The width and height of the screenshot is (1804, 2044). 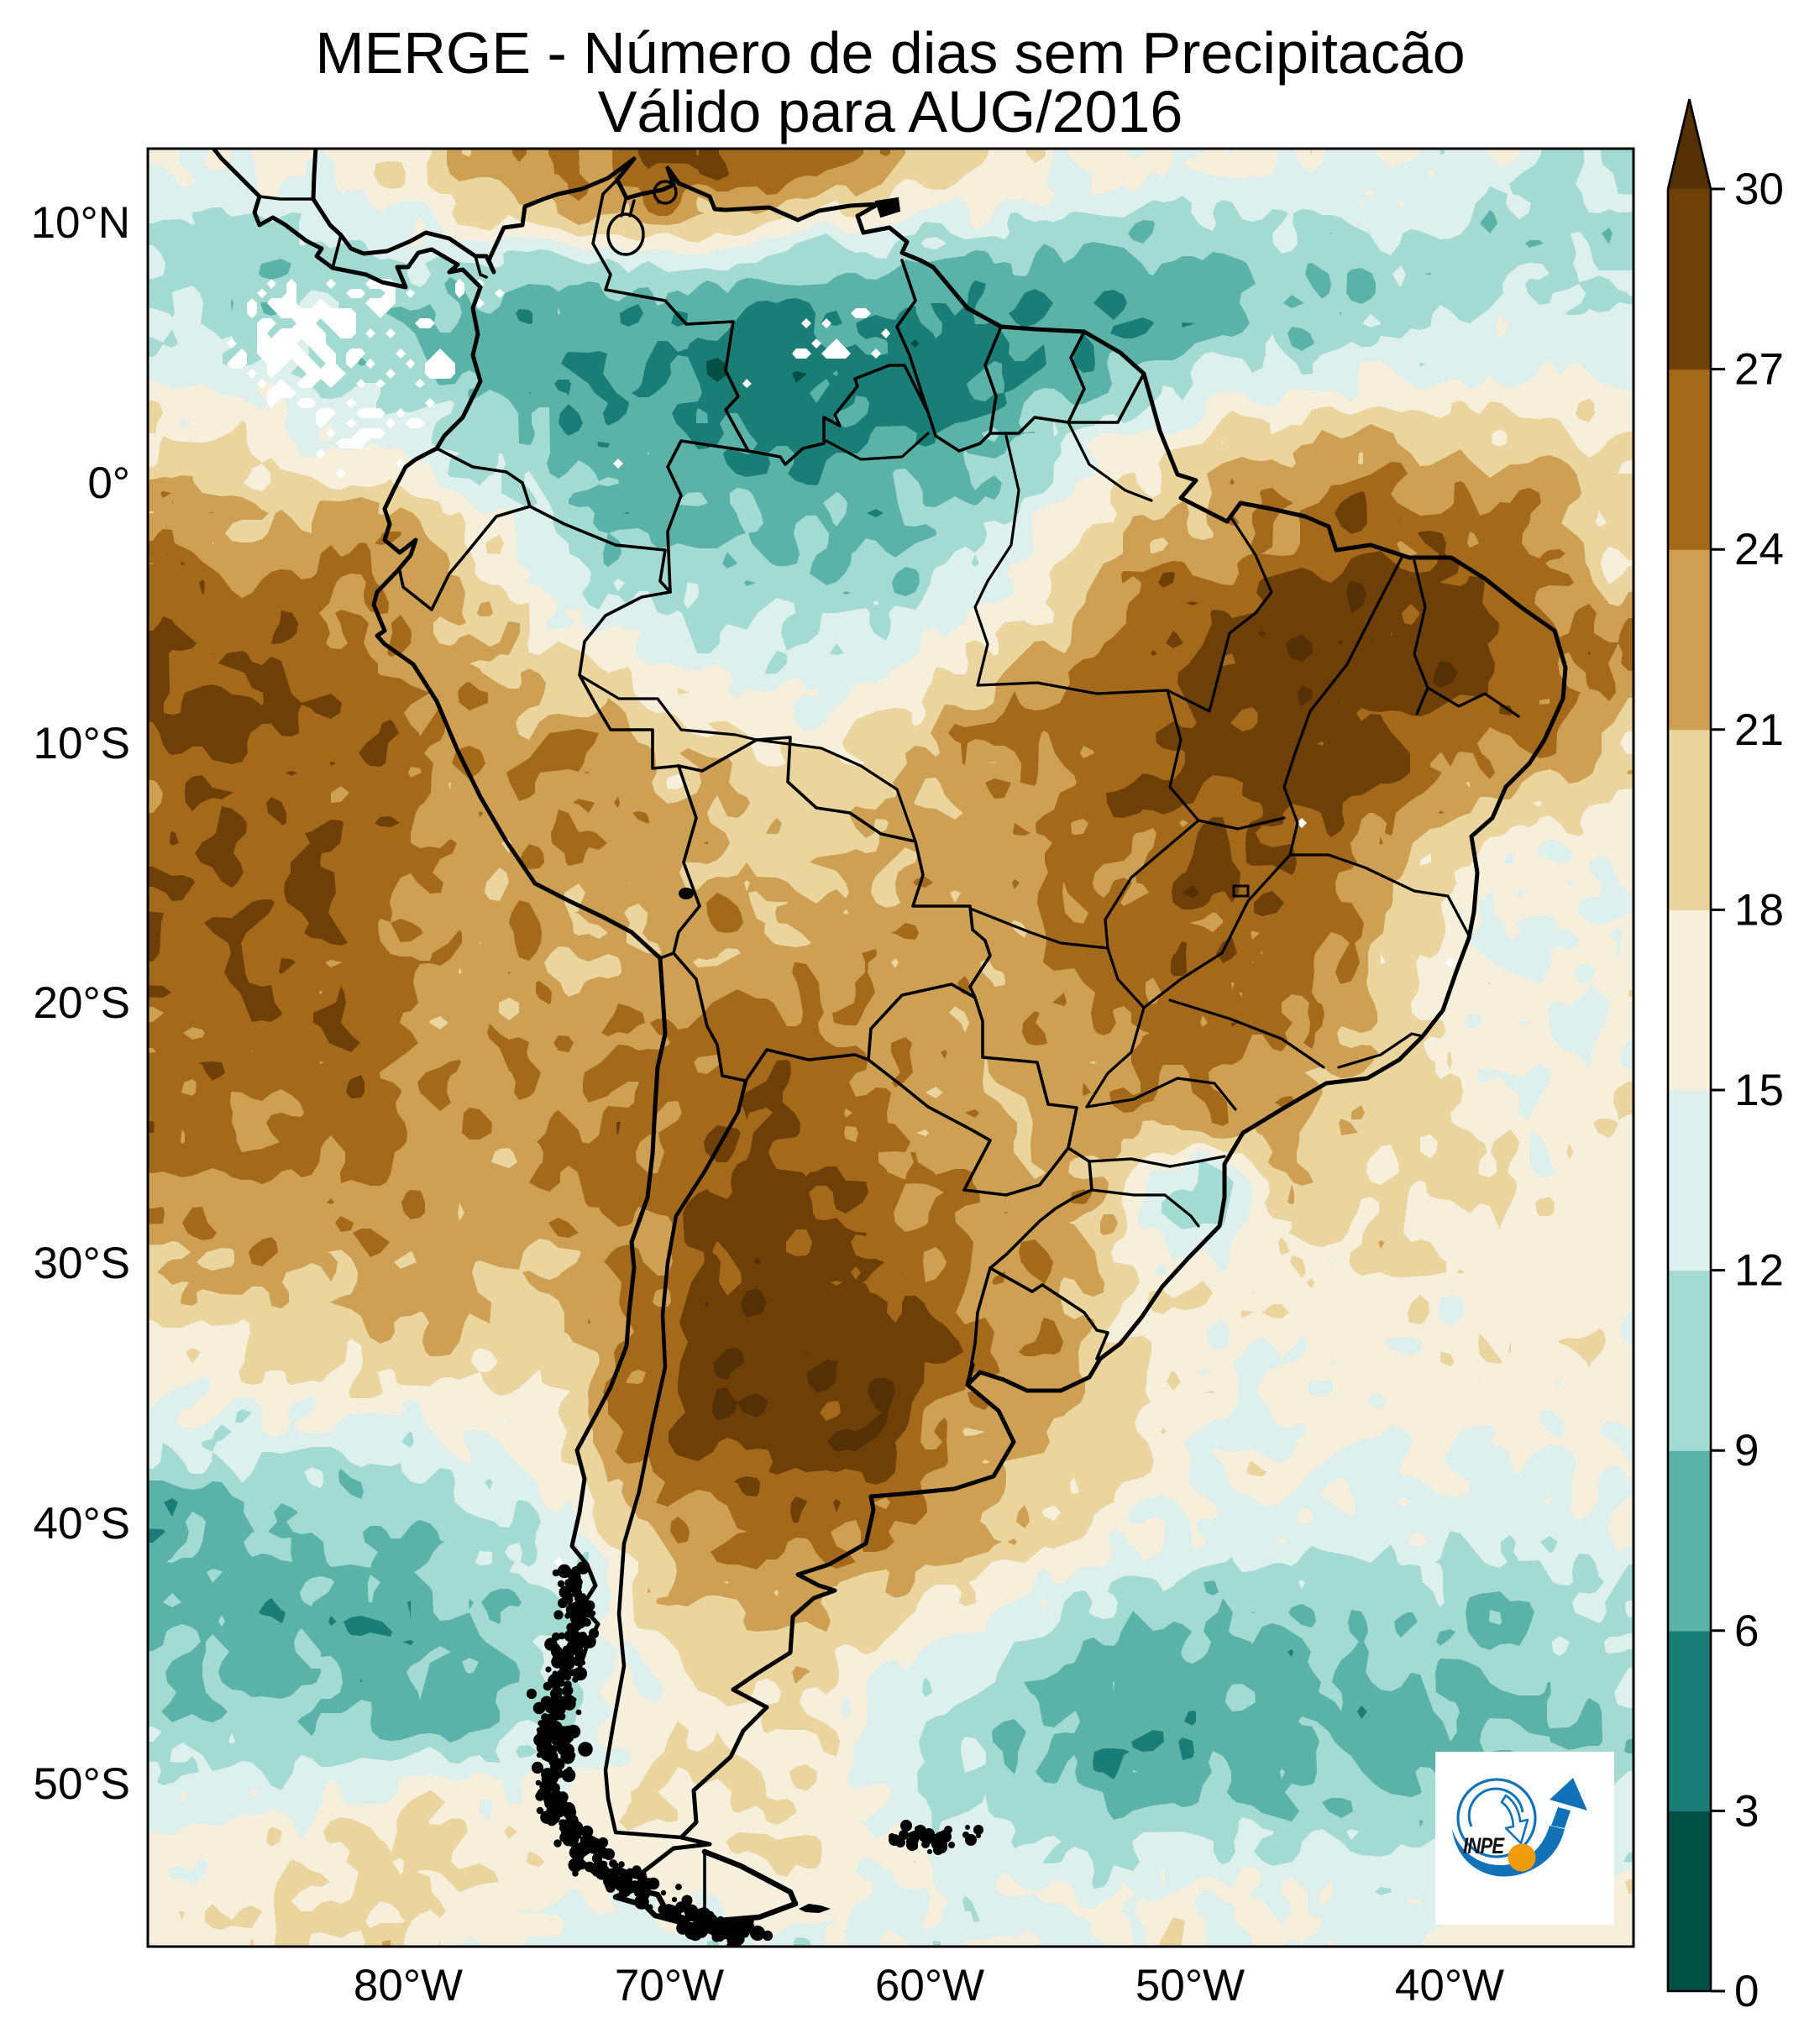 What do you see at coordinates (1759, 1271) in the screenshot?
I see `svg-text: 12` at bounding box center [1759, 1271].